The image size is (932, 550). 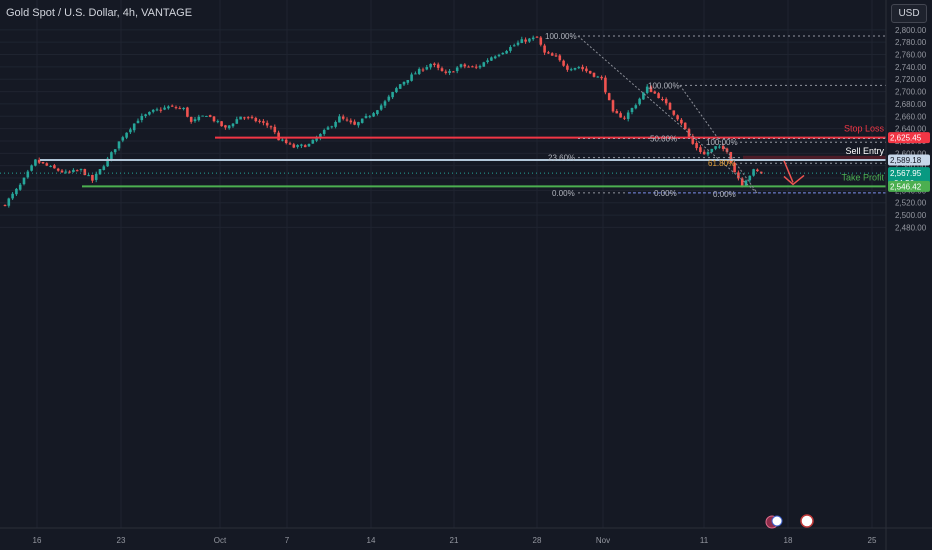 I want to click on y-tick-label: 2,580.00, so click(x=911, y=166).